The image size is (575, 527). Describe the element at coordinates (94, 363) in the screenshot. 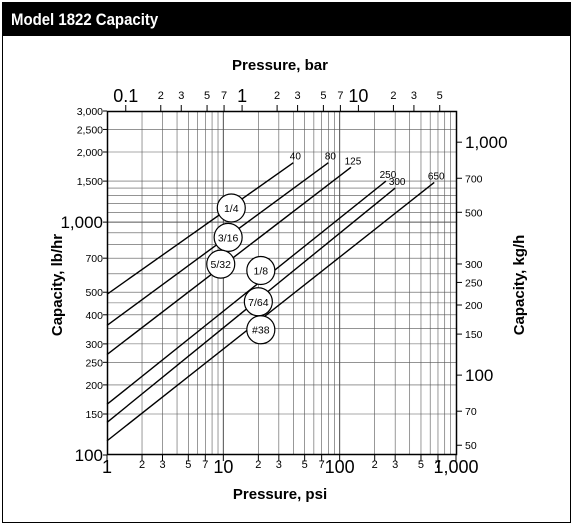

I see `y-tick-label: 250` at that location.